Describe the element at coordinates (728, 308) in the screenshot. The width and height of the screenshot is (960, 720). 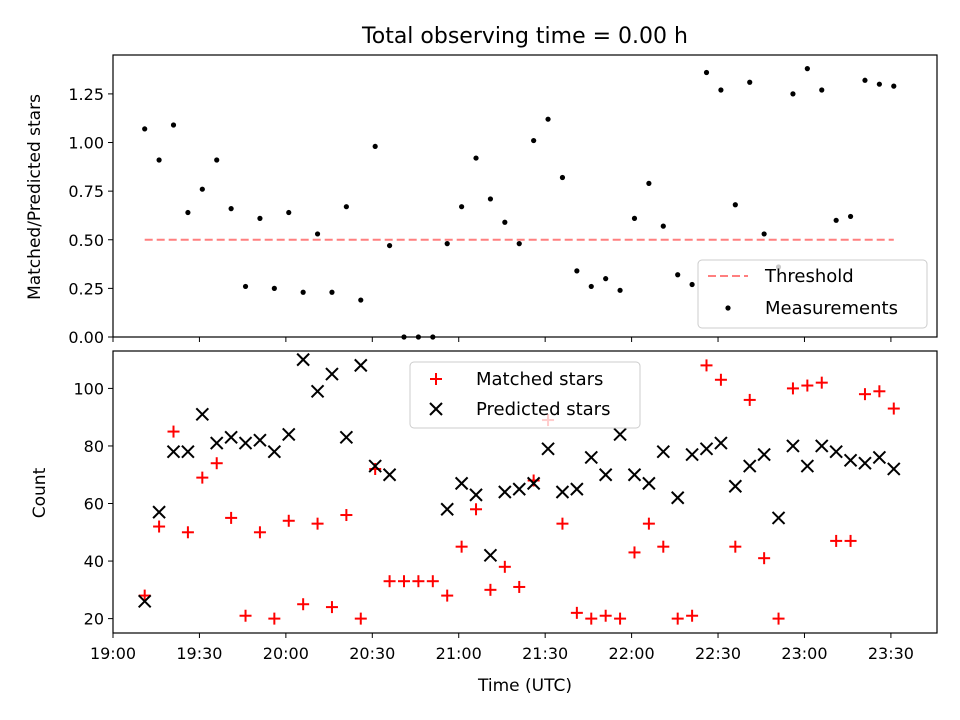
I see `legend-measurements-swatch` at that location.